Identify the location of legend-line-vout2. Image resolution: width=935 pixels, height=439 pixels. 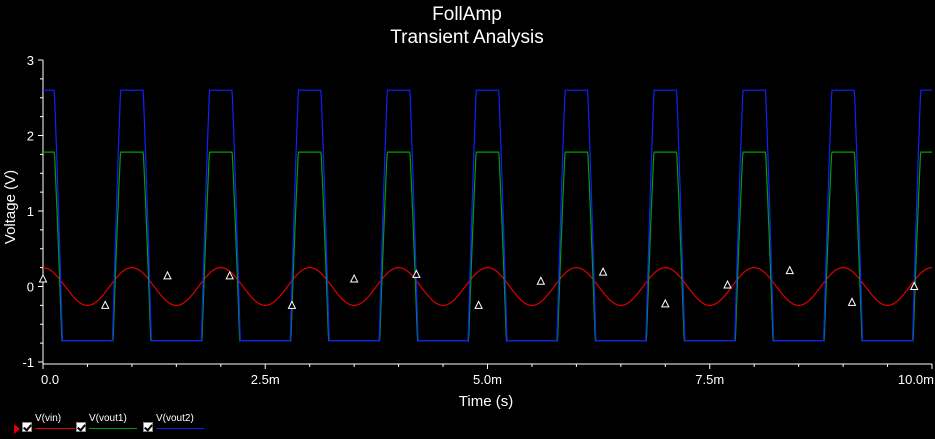
(180, 428).